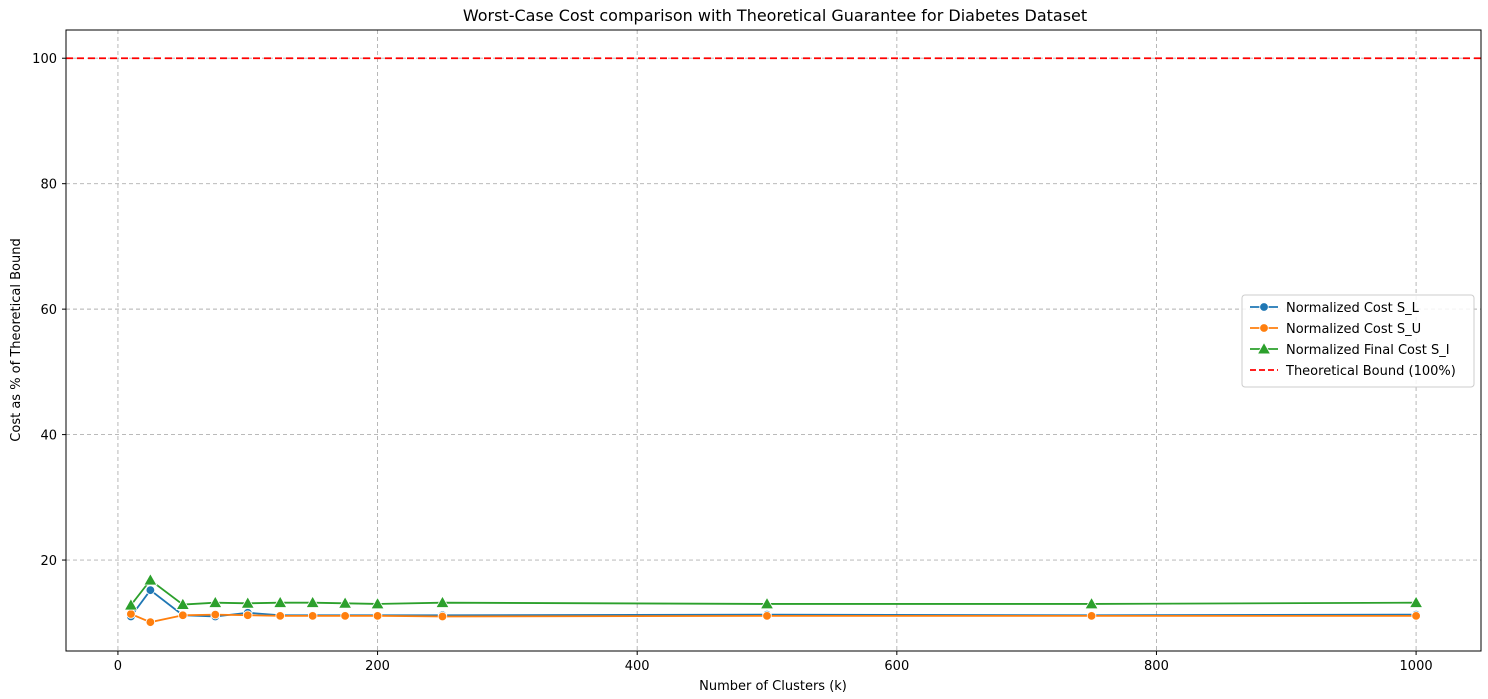 This screenshot has width=1488, height=699. Describe the element at coordinates (896, 666) in the screenshot. I see `x-tick-label: 600` at that location.